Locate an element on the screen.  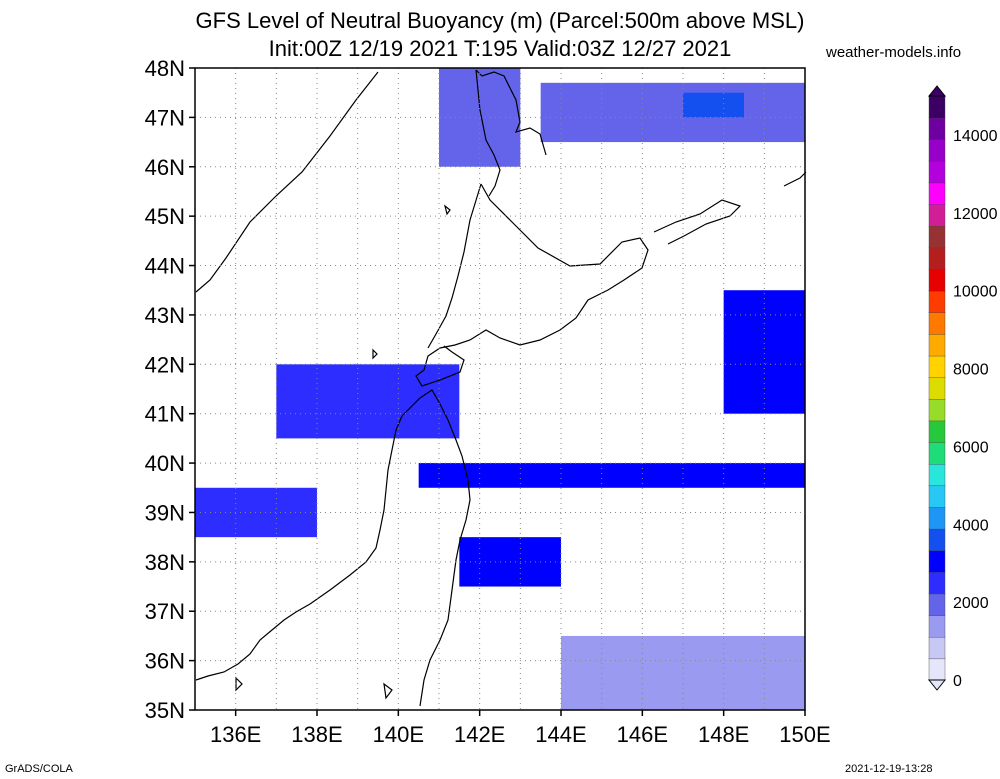
colorbar-label: 12000 is located at coordinates (975, 214).